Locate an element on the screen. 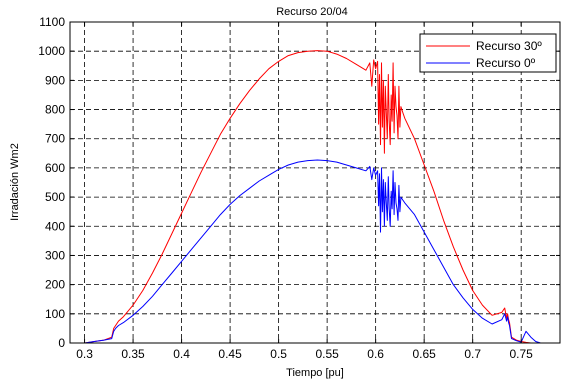  y-tick-label: 100 is located at coordinates (55, 314).